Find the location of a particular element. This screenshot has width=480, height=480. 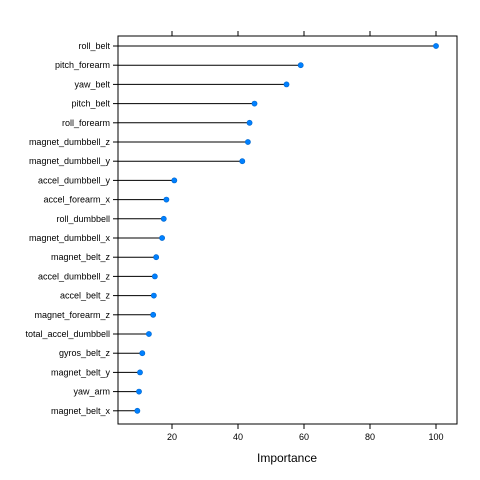

category-label: pitch_belt is located at coordinates (90, 104).